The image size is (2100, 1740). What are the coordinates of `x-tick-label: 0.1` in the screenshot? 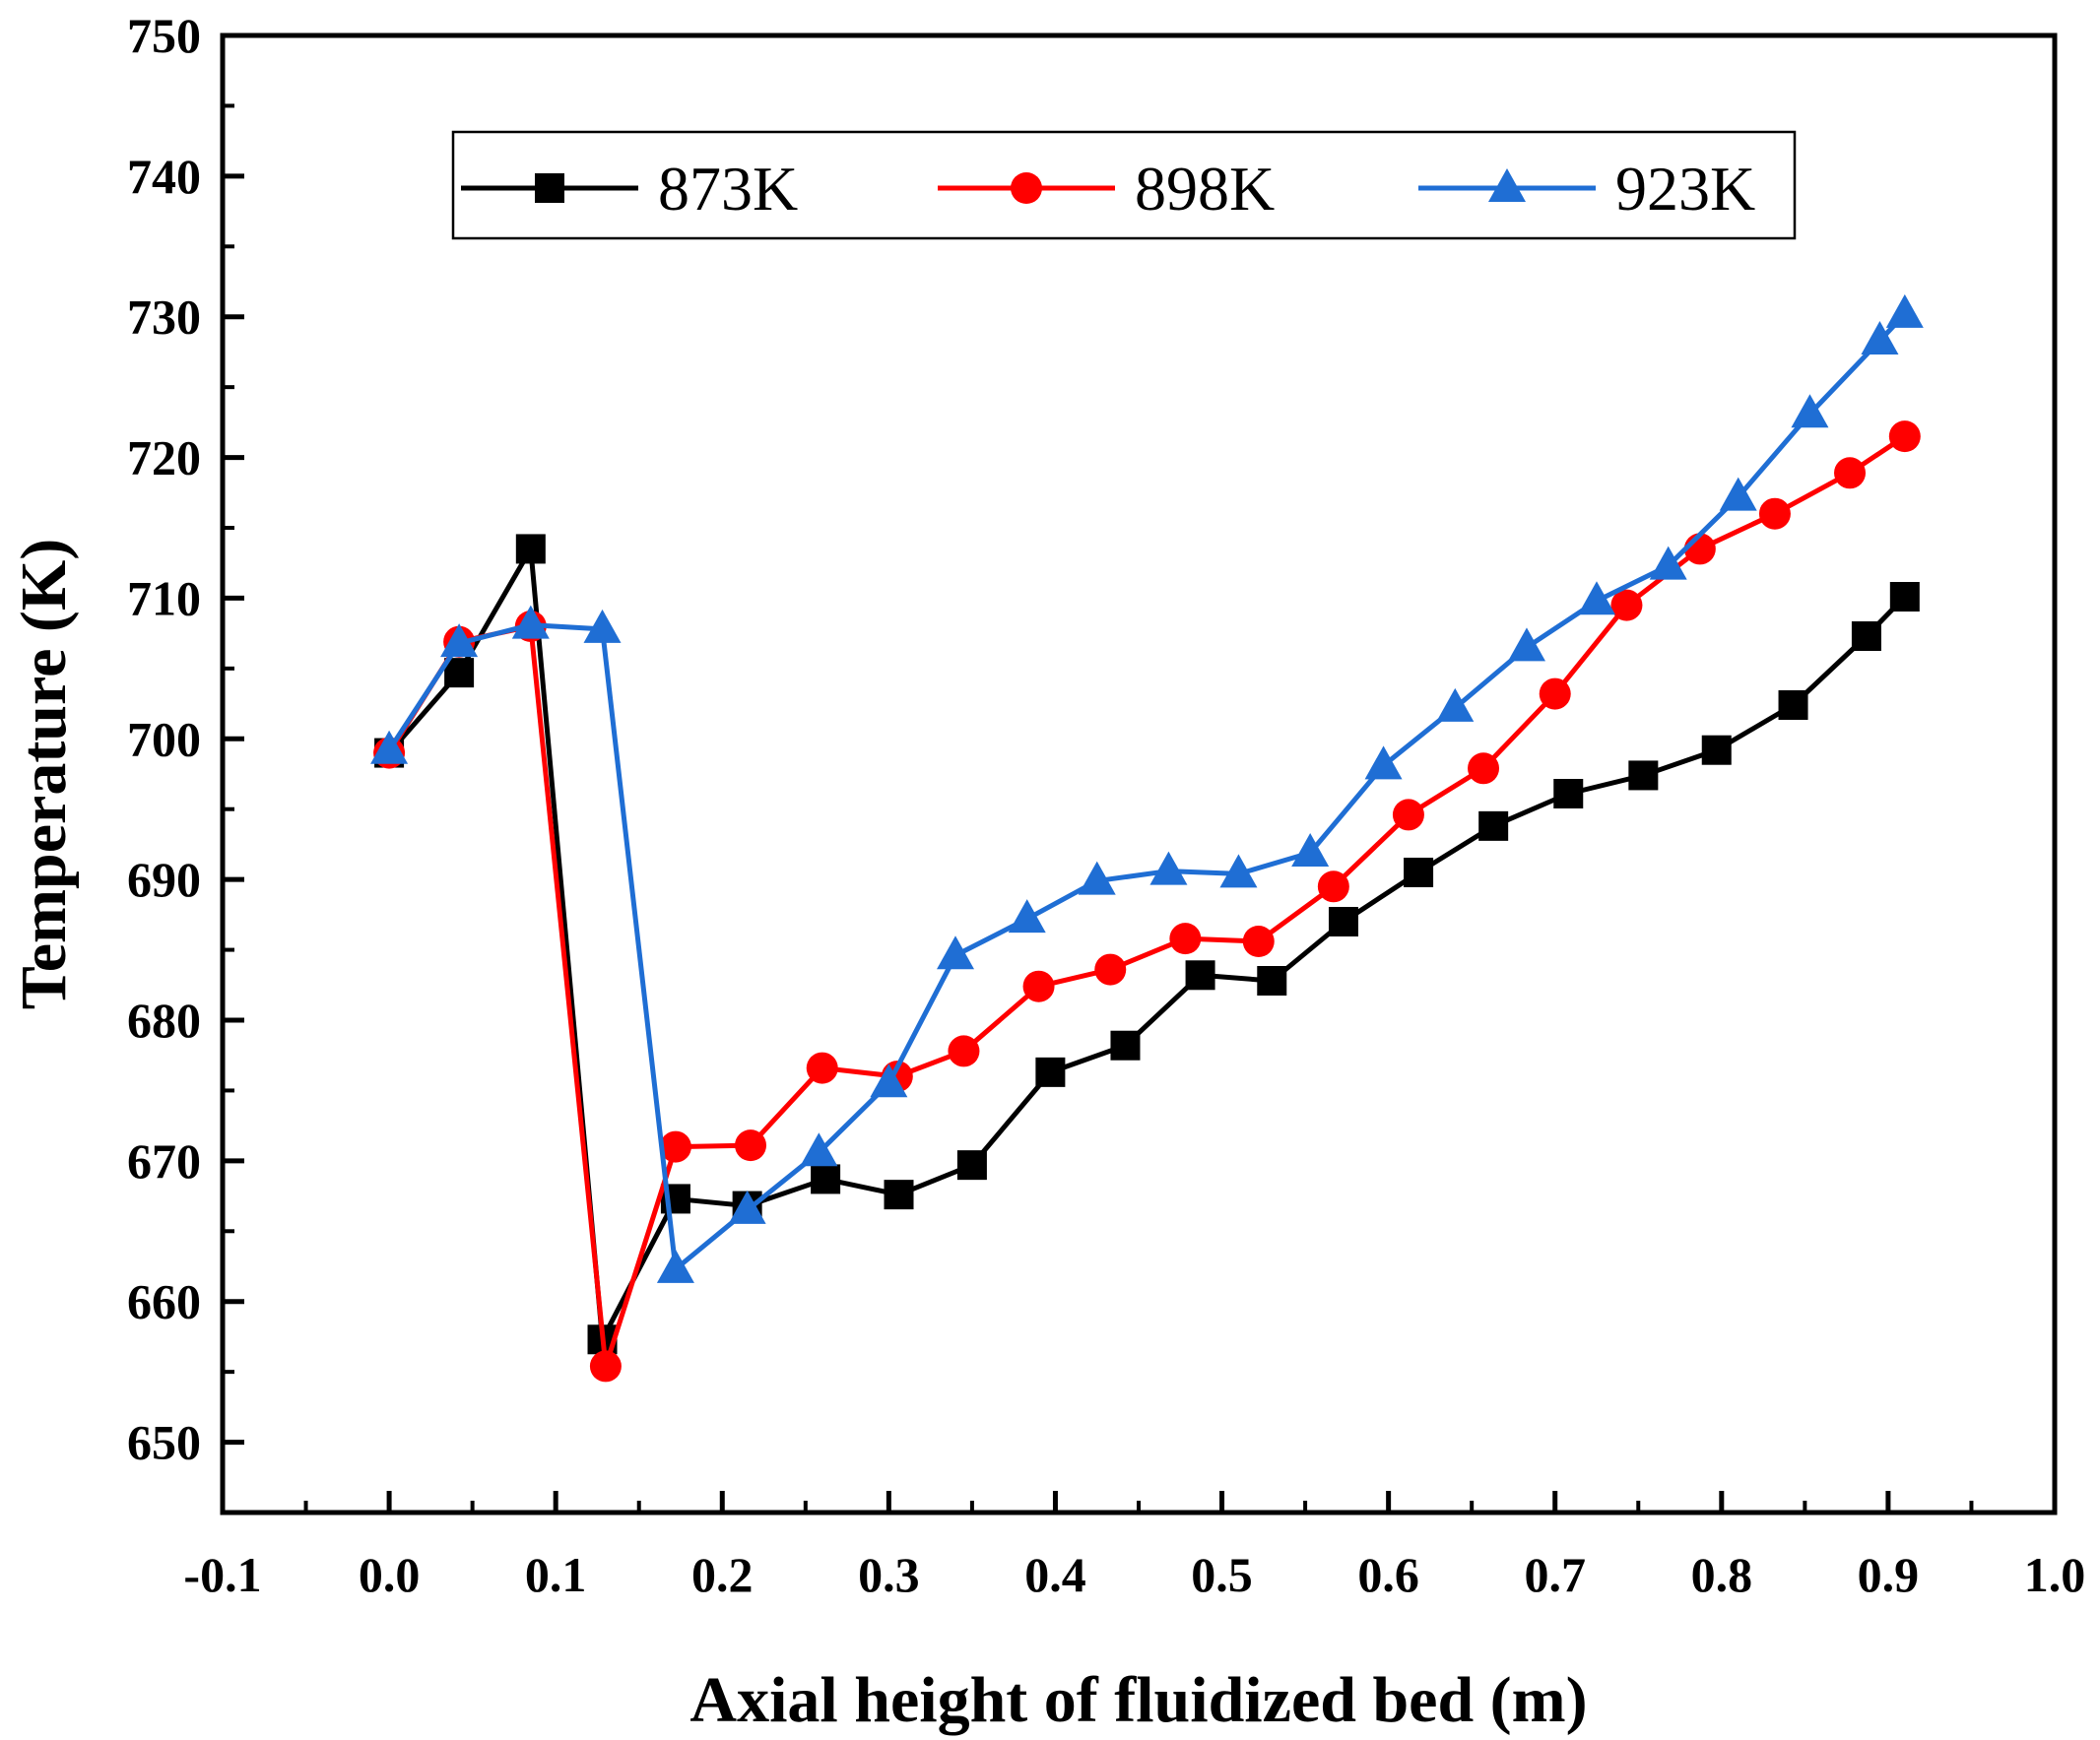 It's located at (556, 1574).